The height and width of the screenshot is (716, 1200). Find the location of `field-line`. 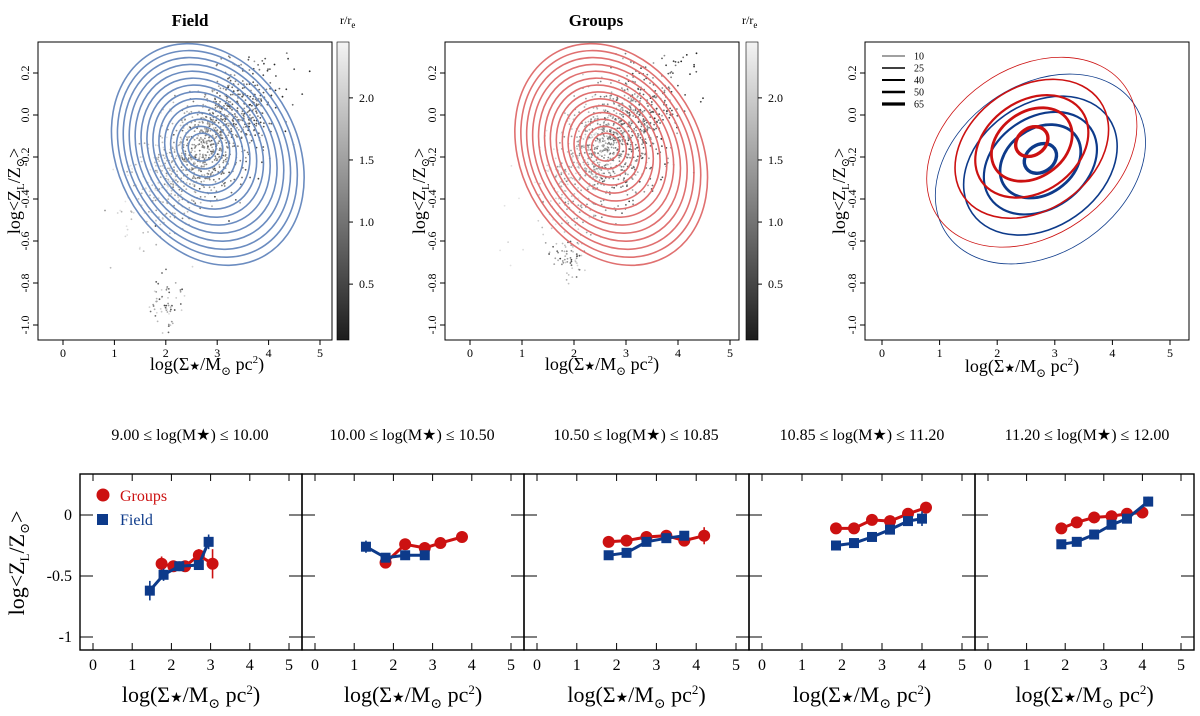

field-line is located at coordinates (395, 552).